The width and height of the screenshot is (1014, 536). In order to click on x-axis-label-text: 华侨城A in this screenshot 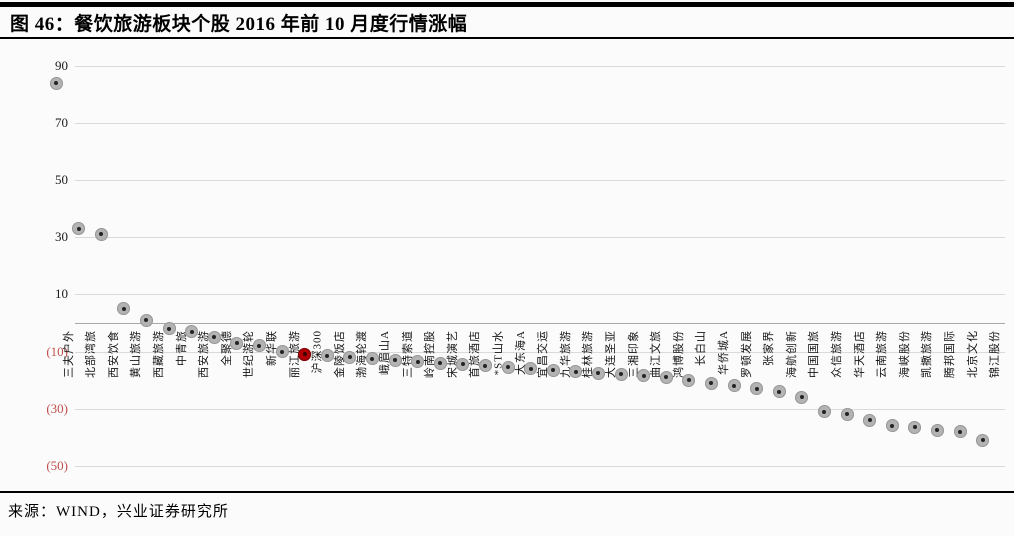, I will do `click(723, 352)`.